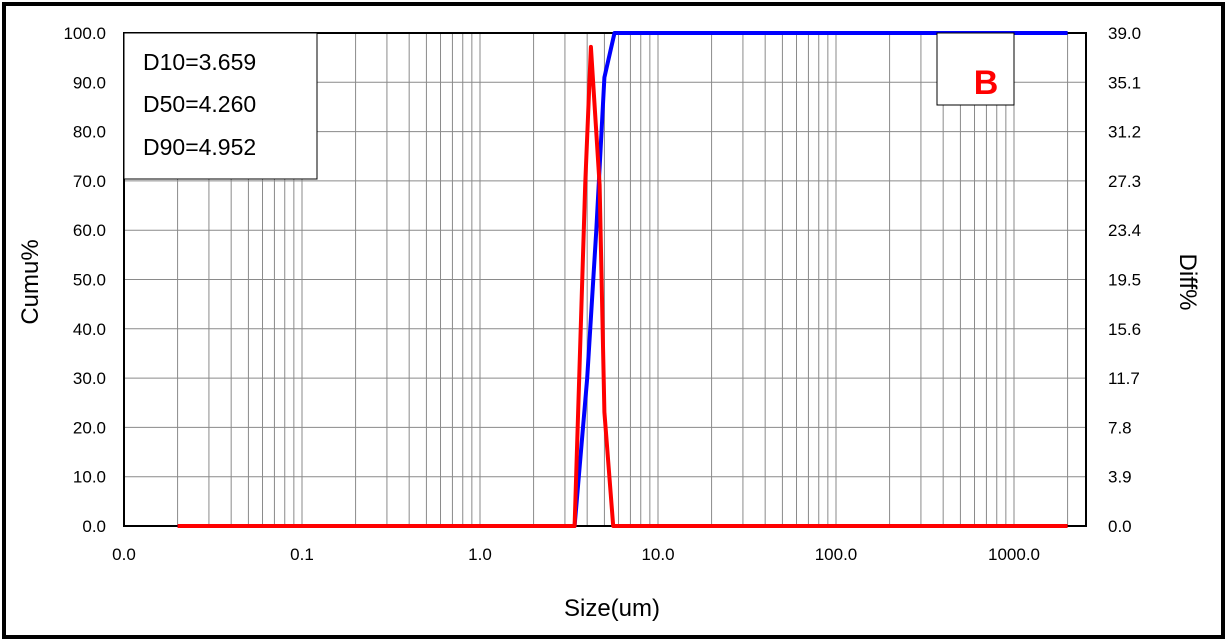 The height and width of the screenshot is (641, 1227). Describe the element at coordinates (1124, 132) in the screenshot. I see `y-right-tick-label: 31.2` at that location.